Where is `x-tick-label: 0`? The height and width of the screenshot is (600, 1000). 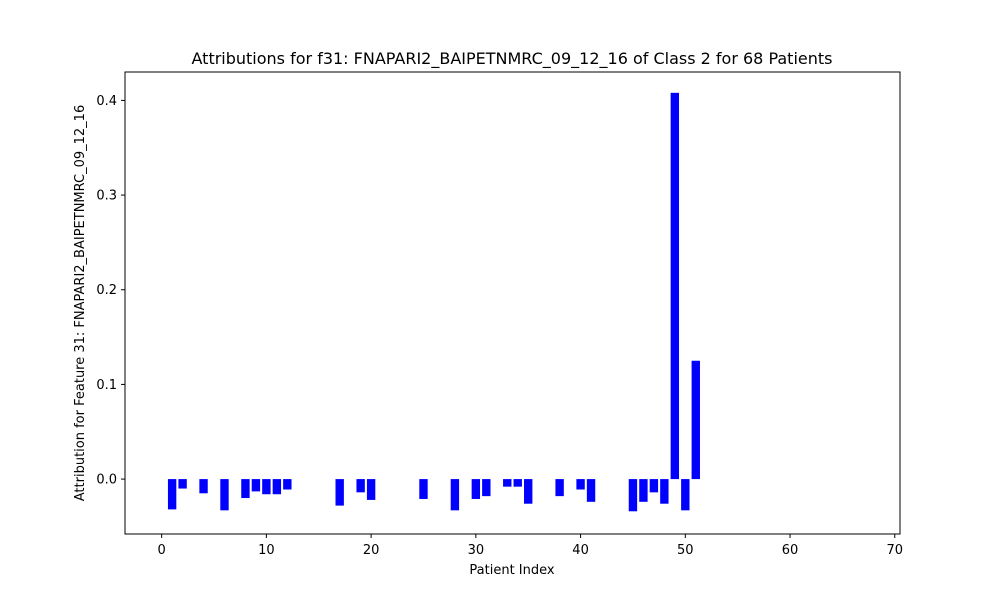
x-tick-label: 0 is located at coordinates (162, 550).